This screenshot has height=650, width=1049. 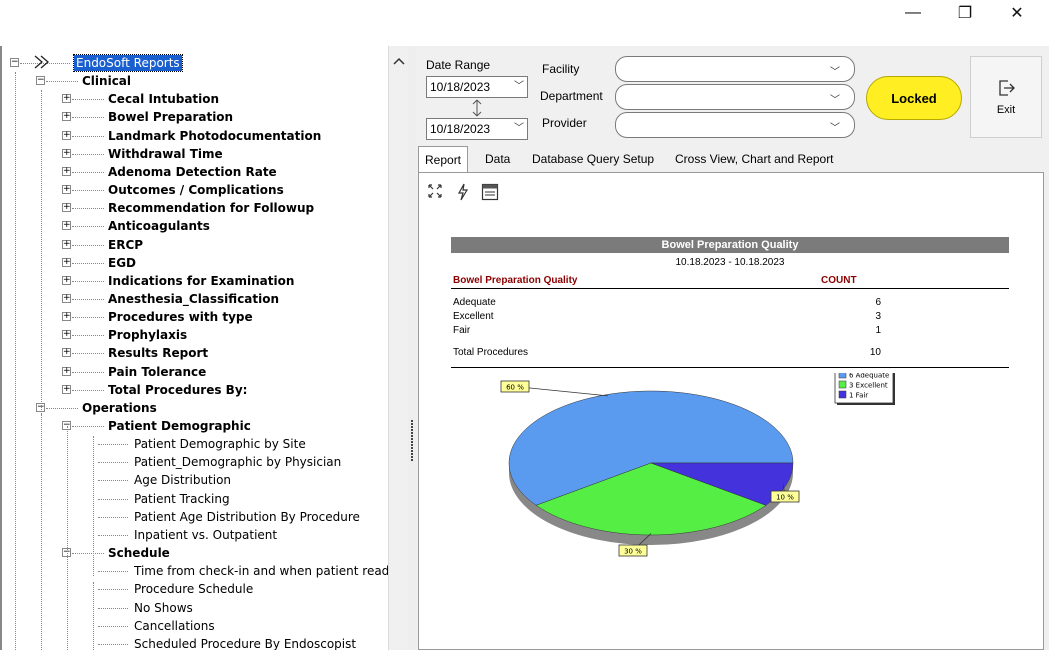 I want to click on tree-item: Cecal Intubation, so click(x=164, y=99).